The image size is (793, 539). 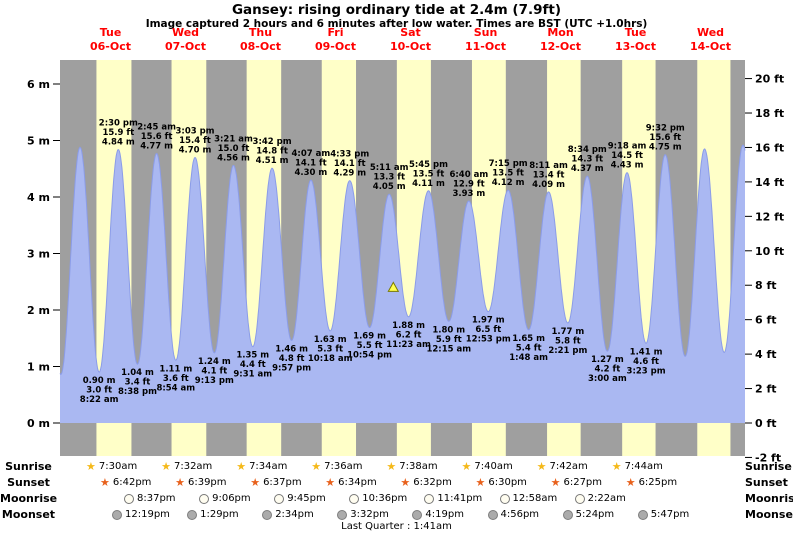 What do you see at coordinates (231, 498) in the screenshot?
I see `moonrise-time: 9:06pm` at bounding box center [231, 498].